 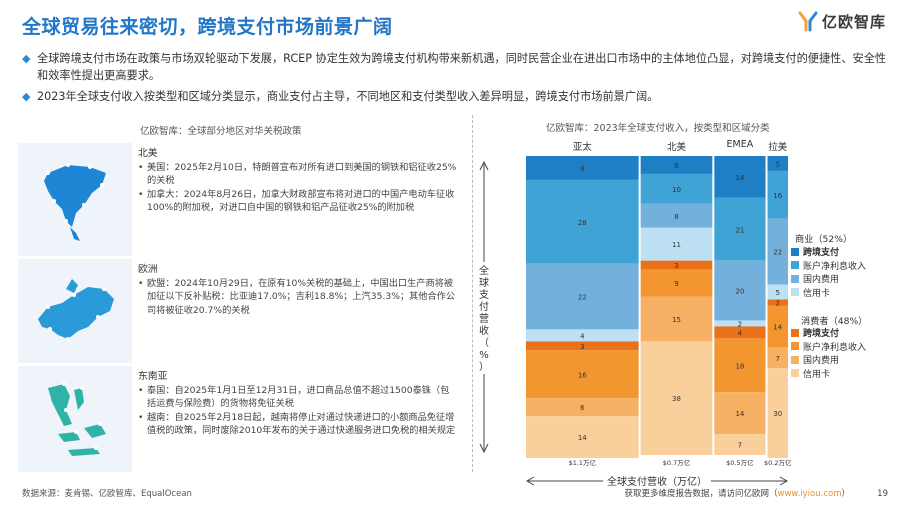 I want to click on region-name: 北美, so click(x=148, y=153).